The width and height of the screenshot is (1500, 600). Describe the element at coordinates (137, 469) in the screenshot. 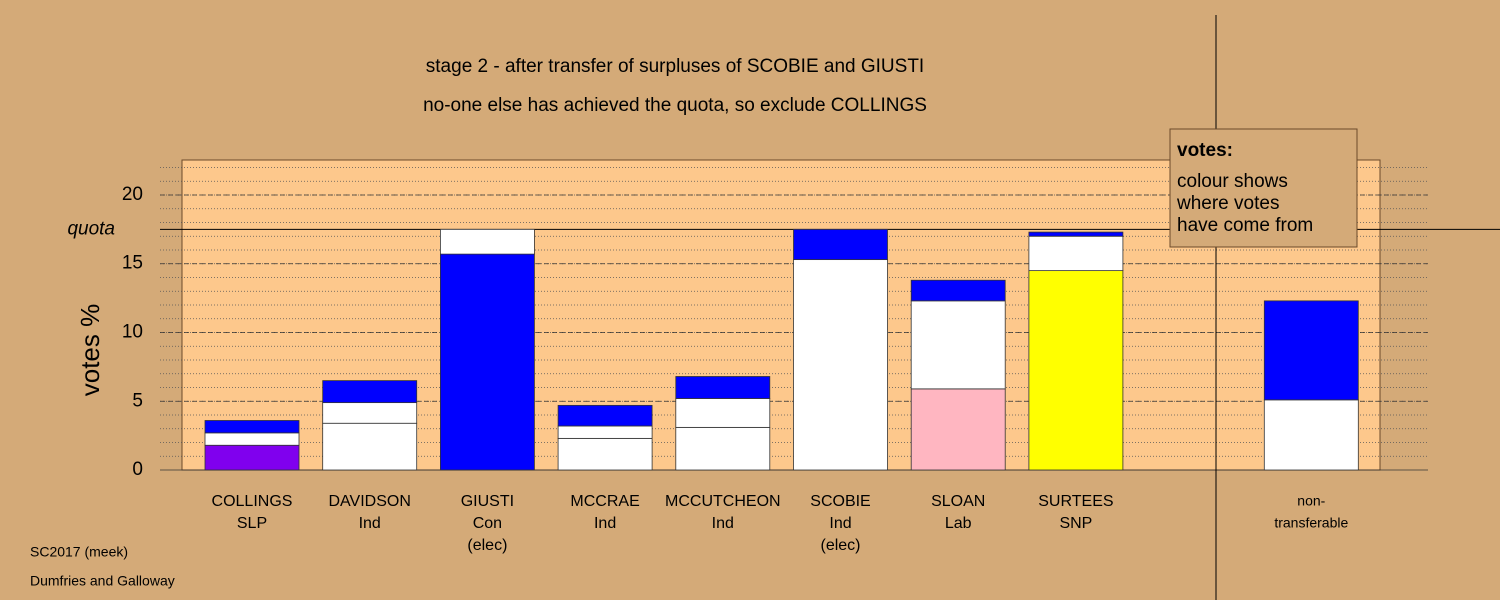

I see `y-tick-label: 0` at that location.